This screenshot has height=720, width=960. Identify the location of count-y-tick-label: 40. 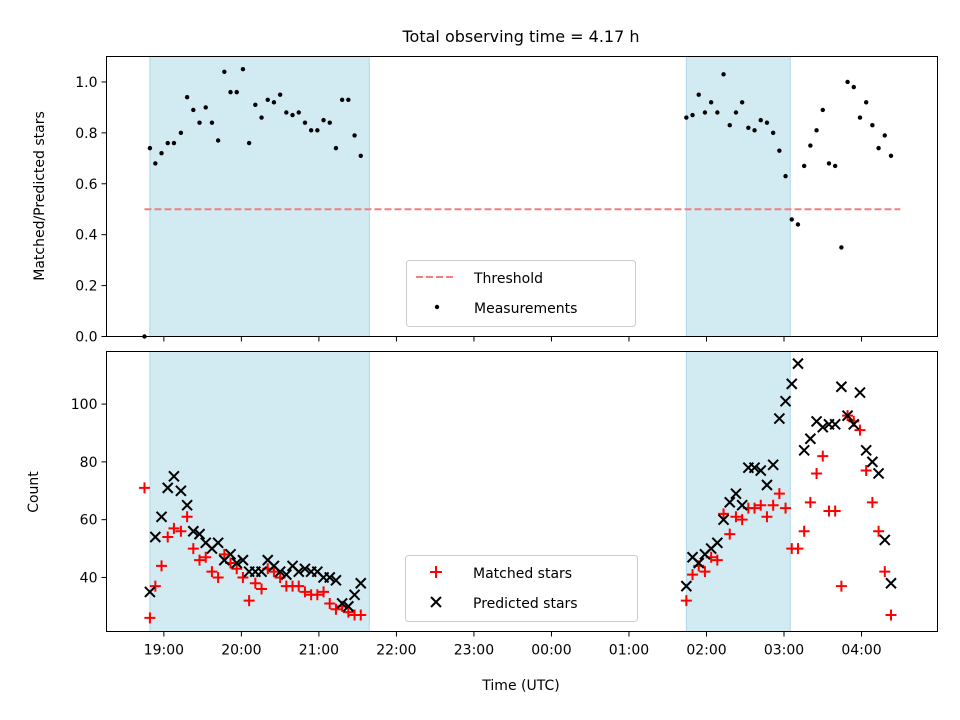
(89, 578).